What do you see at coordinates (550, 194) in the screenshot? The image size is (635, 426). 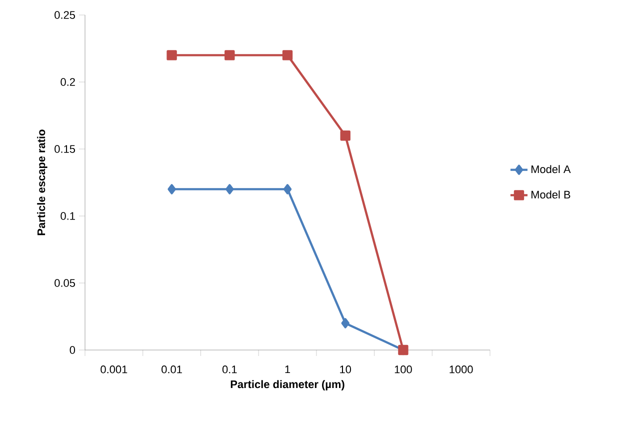 I see `legend-label: Model B` at bounding box center [550, 194].